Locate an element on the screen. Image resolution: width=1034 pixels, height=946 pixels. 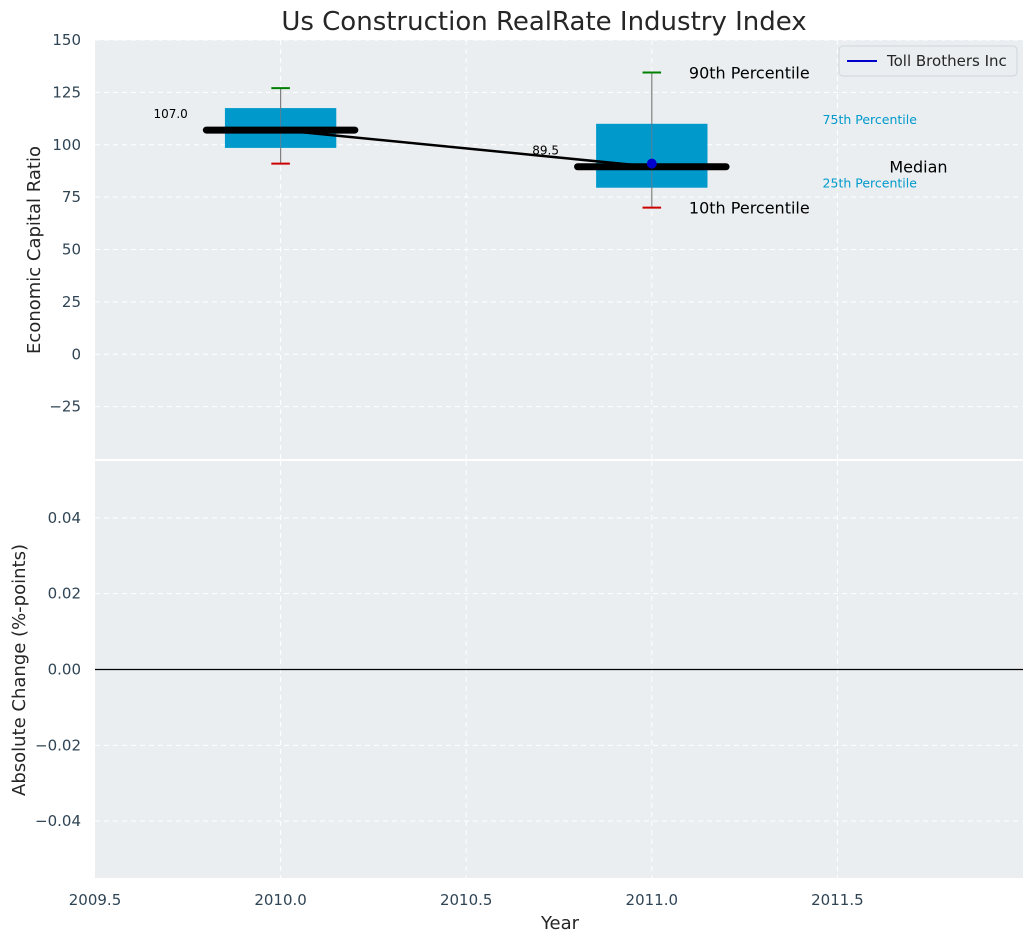
bottom-y-tick-label: −0.04 is located at coordinates (58, 821).